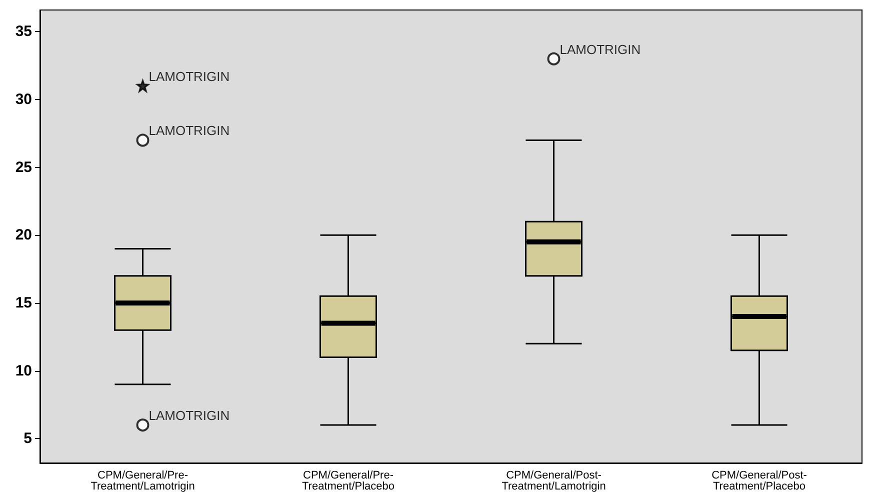 This screenshot has width=874, height=504. Describe the element at coordinates (554, 481) in the screenshot. I see `x-tick-label: CPM/General/Post-Treatment/Lamotrigin` at that location.